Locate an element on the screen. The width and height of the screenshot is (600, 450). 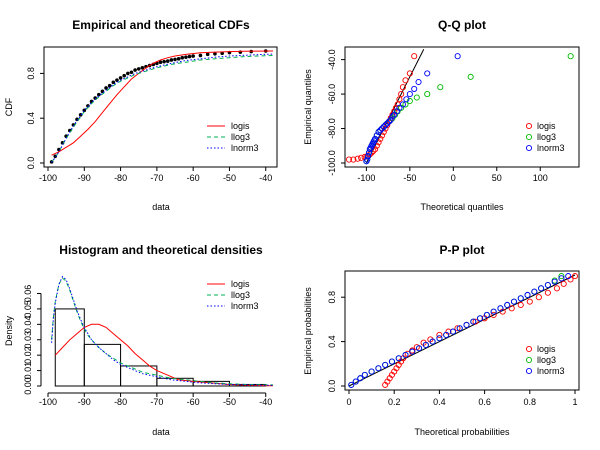
hist-xlabel: data is located at coordinates (161, 432).